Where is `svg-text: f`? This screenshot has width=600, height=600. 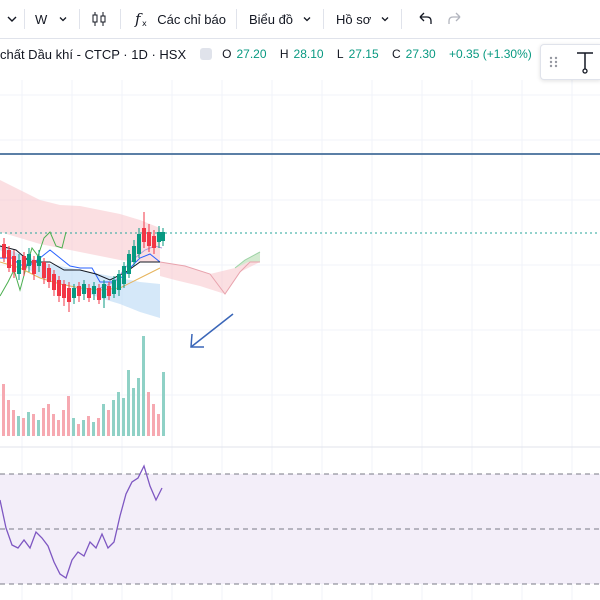
svg-text: f is located at coordinates (138, 19).